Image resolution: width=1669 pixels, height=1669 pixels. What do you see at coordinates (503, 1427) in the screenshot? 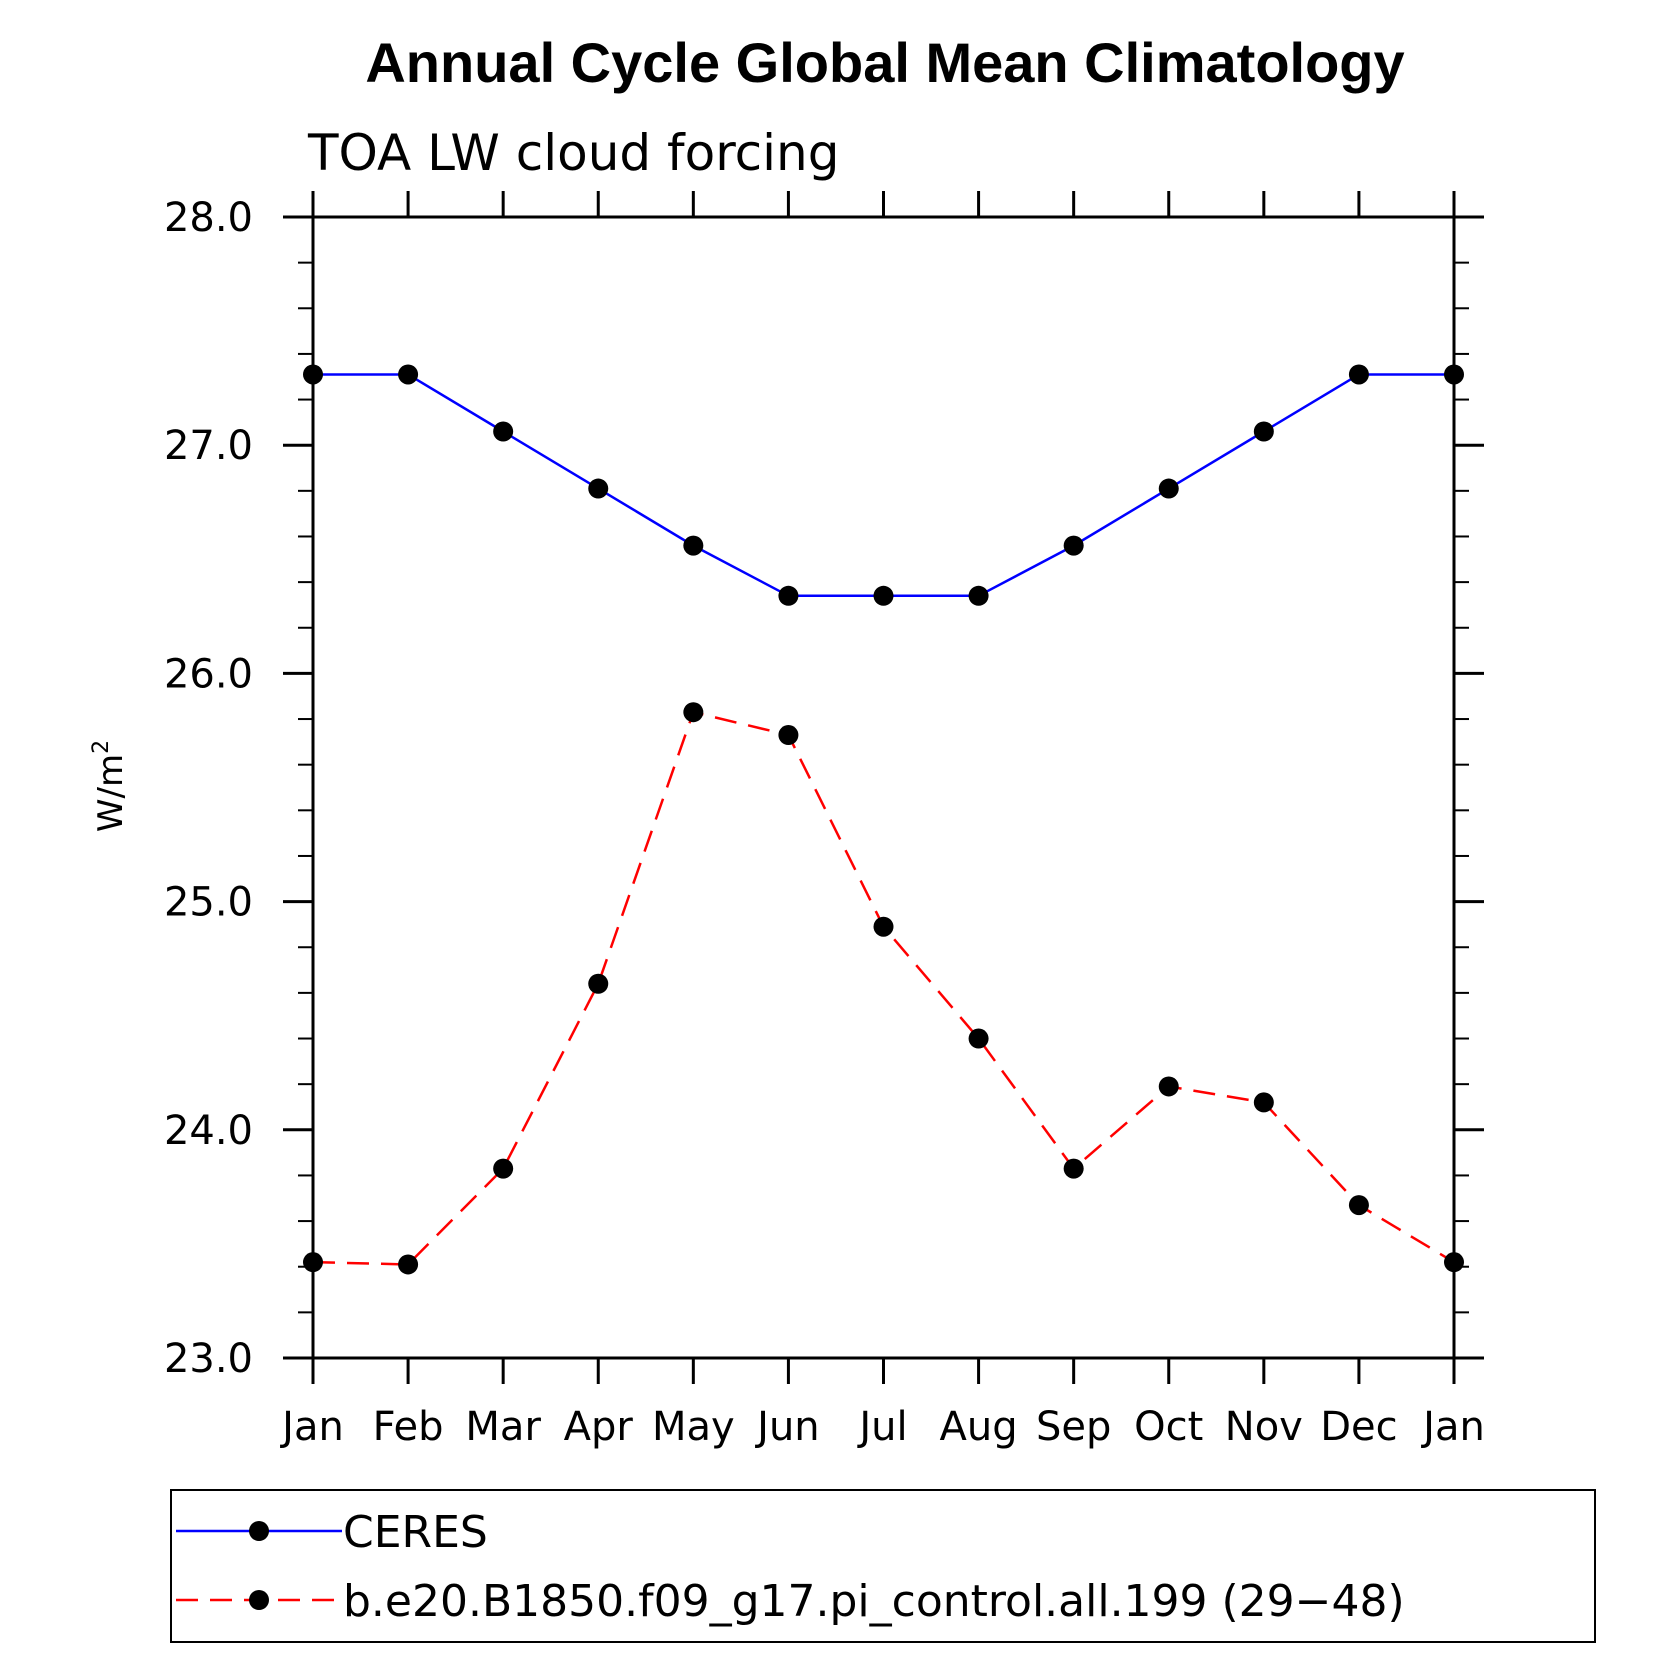
I see `x-tick-label: Mar` at bounding box center [503, 1427].